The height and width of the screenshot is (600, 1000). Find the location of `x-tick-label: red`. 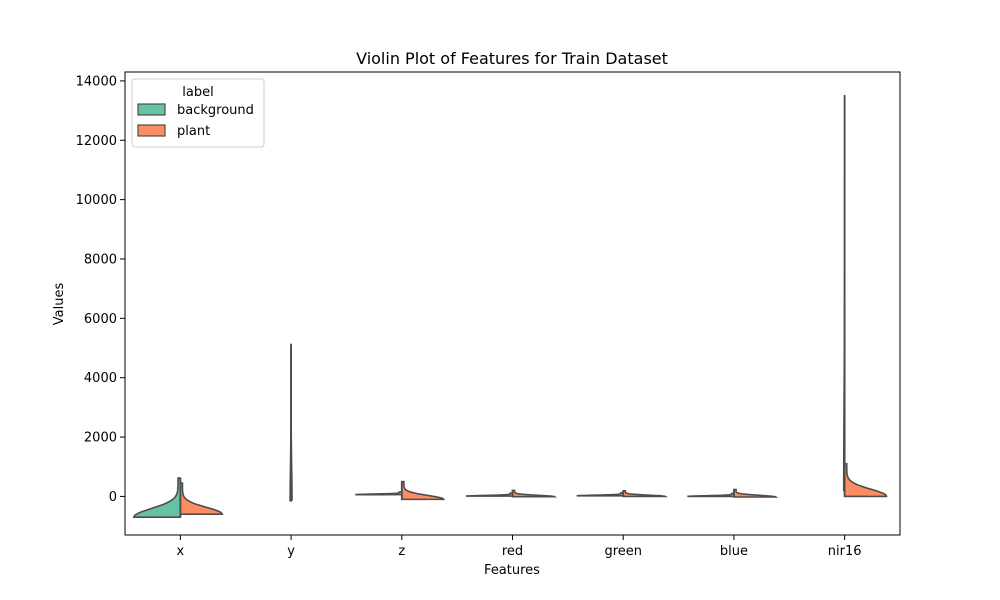

x-tick-label: red is located at coordinates (512, 551).